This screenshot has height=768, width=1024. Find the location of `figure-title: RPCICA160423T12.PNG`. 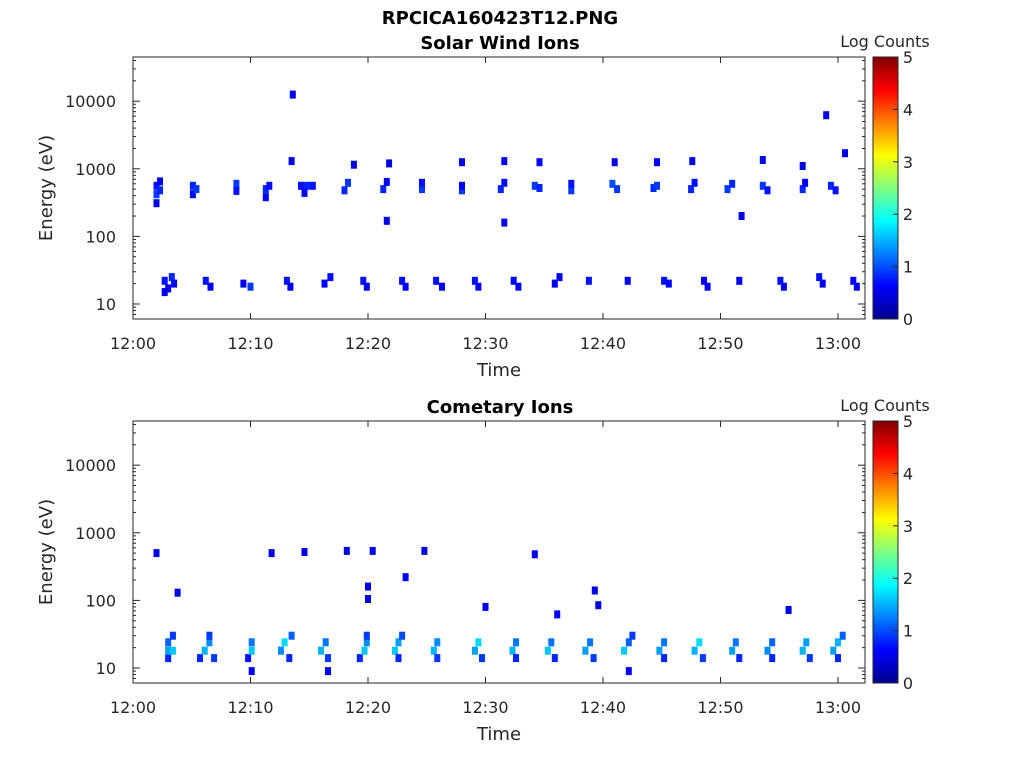

figure-title: RPCICA160423T12.PNG is located at coordinates (500, 18).